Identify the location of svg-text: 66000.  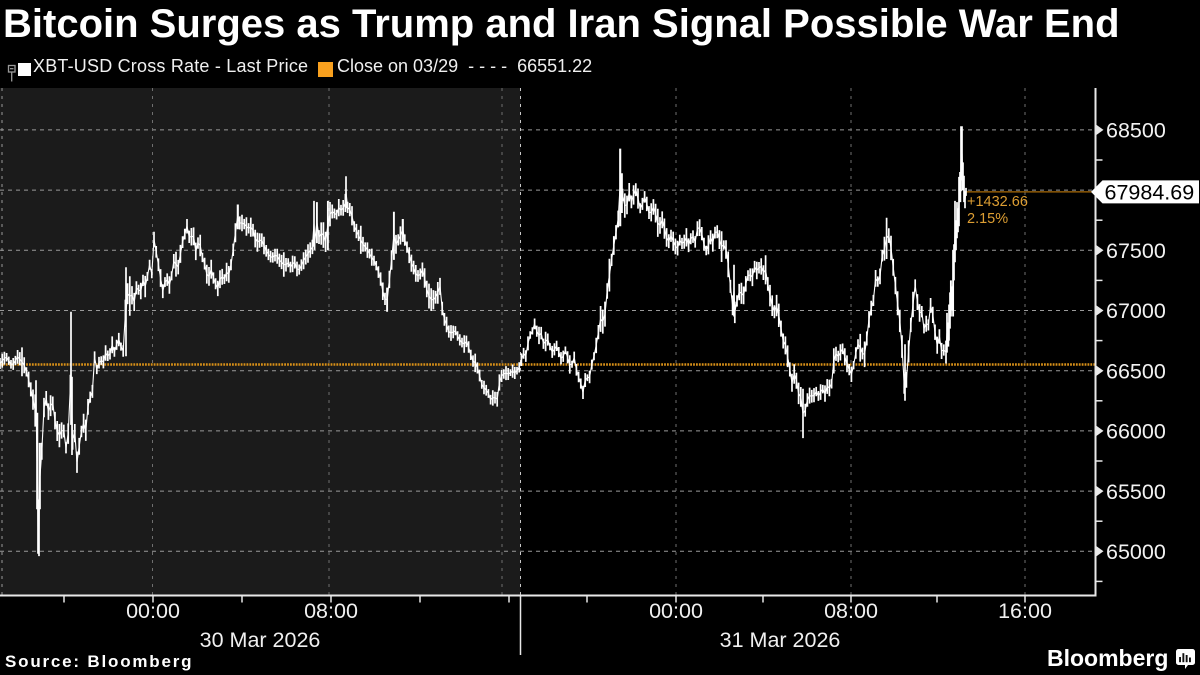
(1136, 432).